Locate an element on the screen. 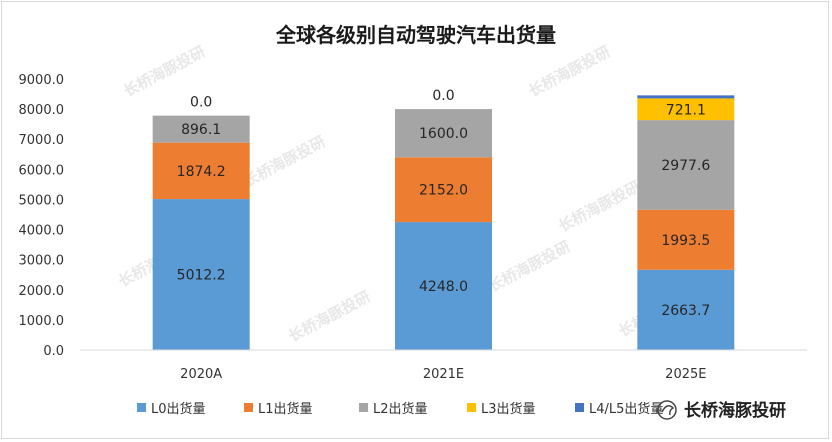 Image resolution: width=832 pixels, height=442 pixels. brand-logo-icon is located at coordinates (667, 410).